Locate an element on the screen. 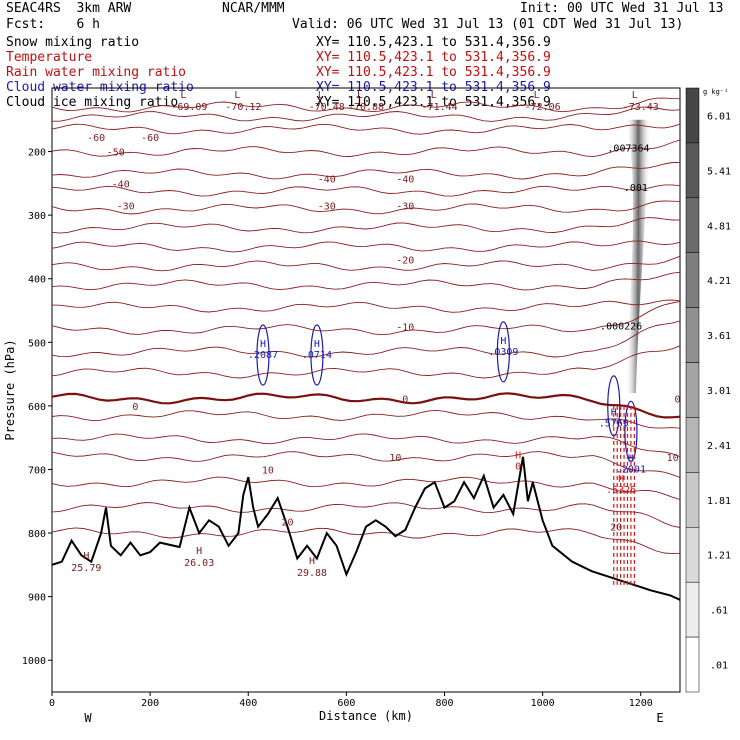 The height and width of the screenshot is (740, 740). colorbar-label: 1.81 is located at coordinates (719, 501).